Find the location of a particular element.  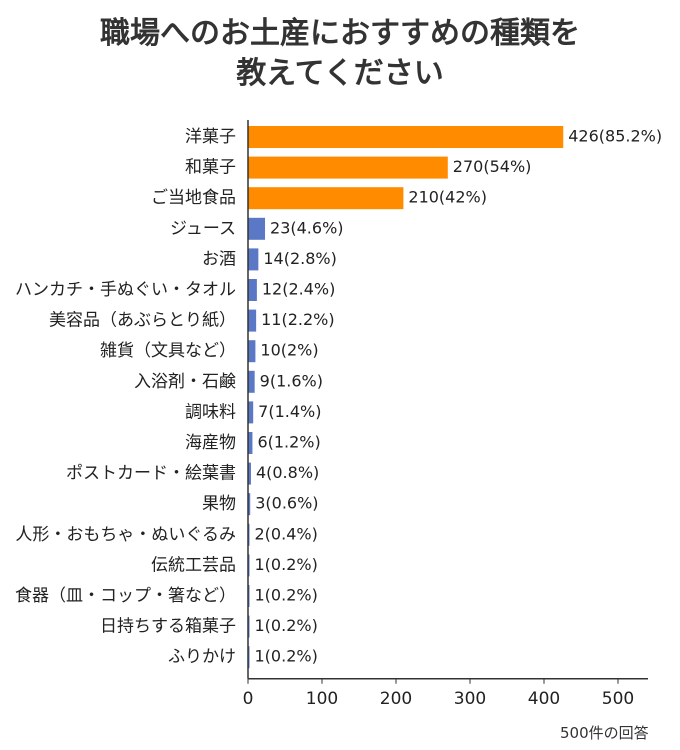

category-label: 食器（皿・コップ・箸など） is located at coordinates (125, 596).